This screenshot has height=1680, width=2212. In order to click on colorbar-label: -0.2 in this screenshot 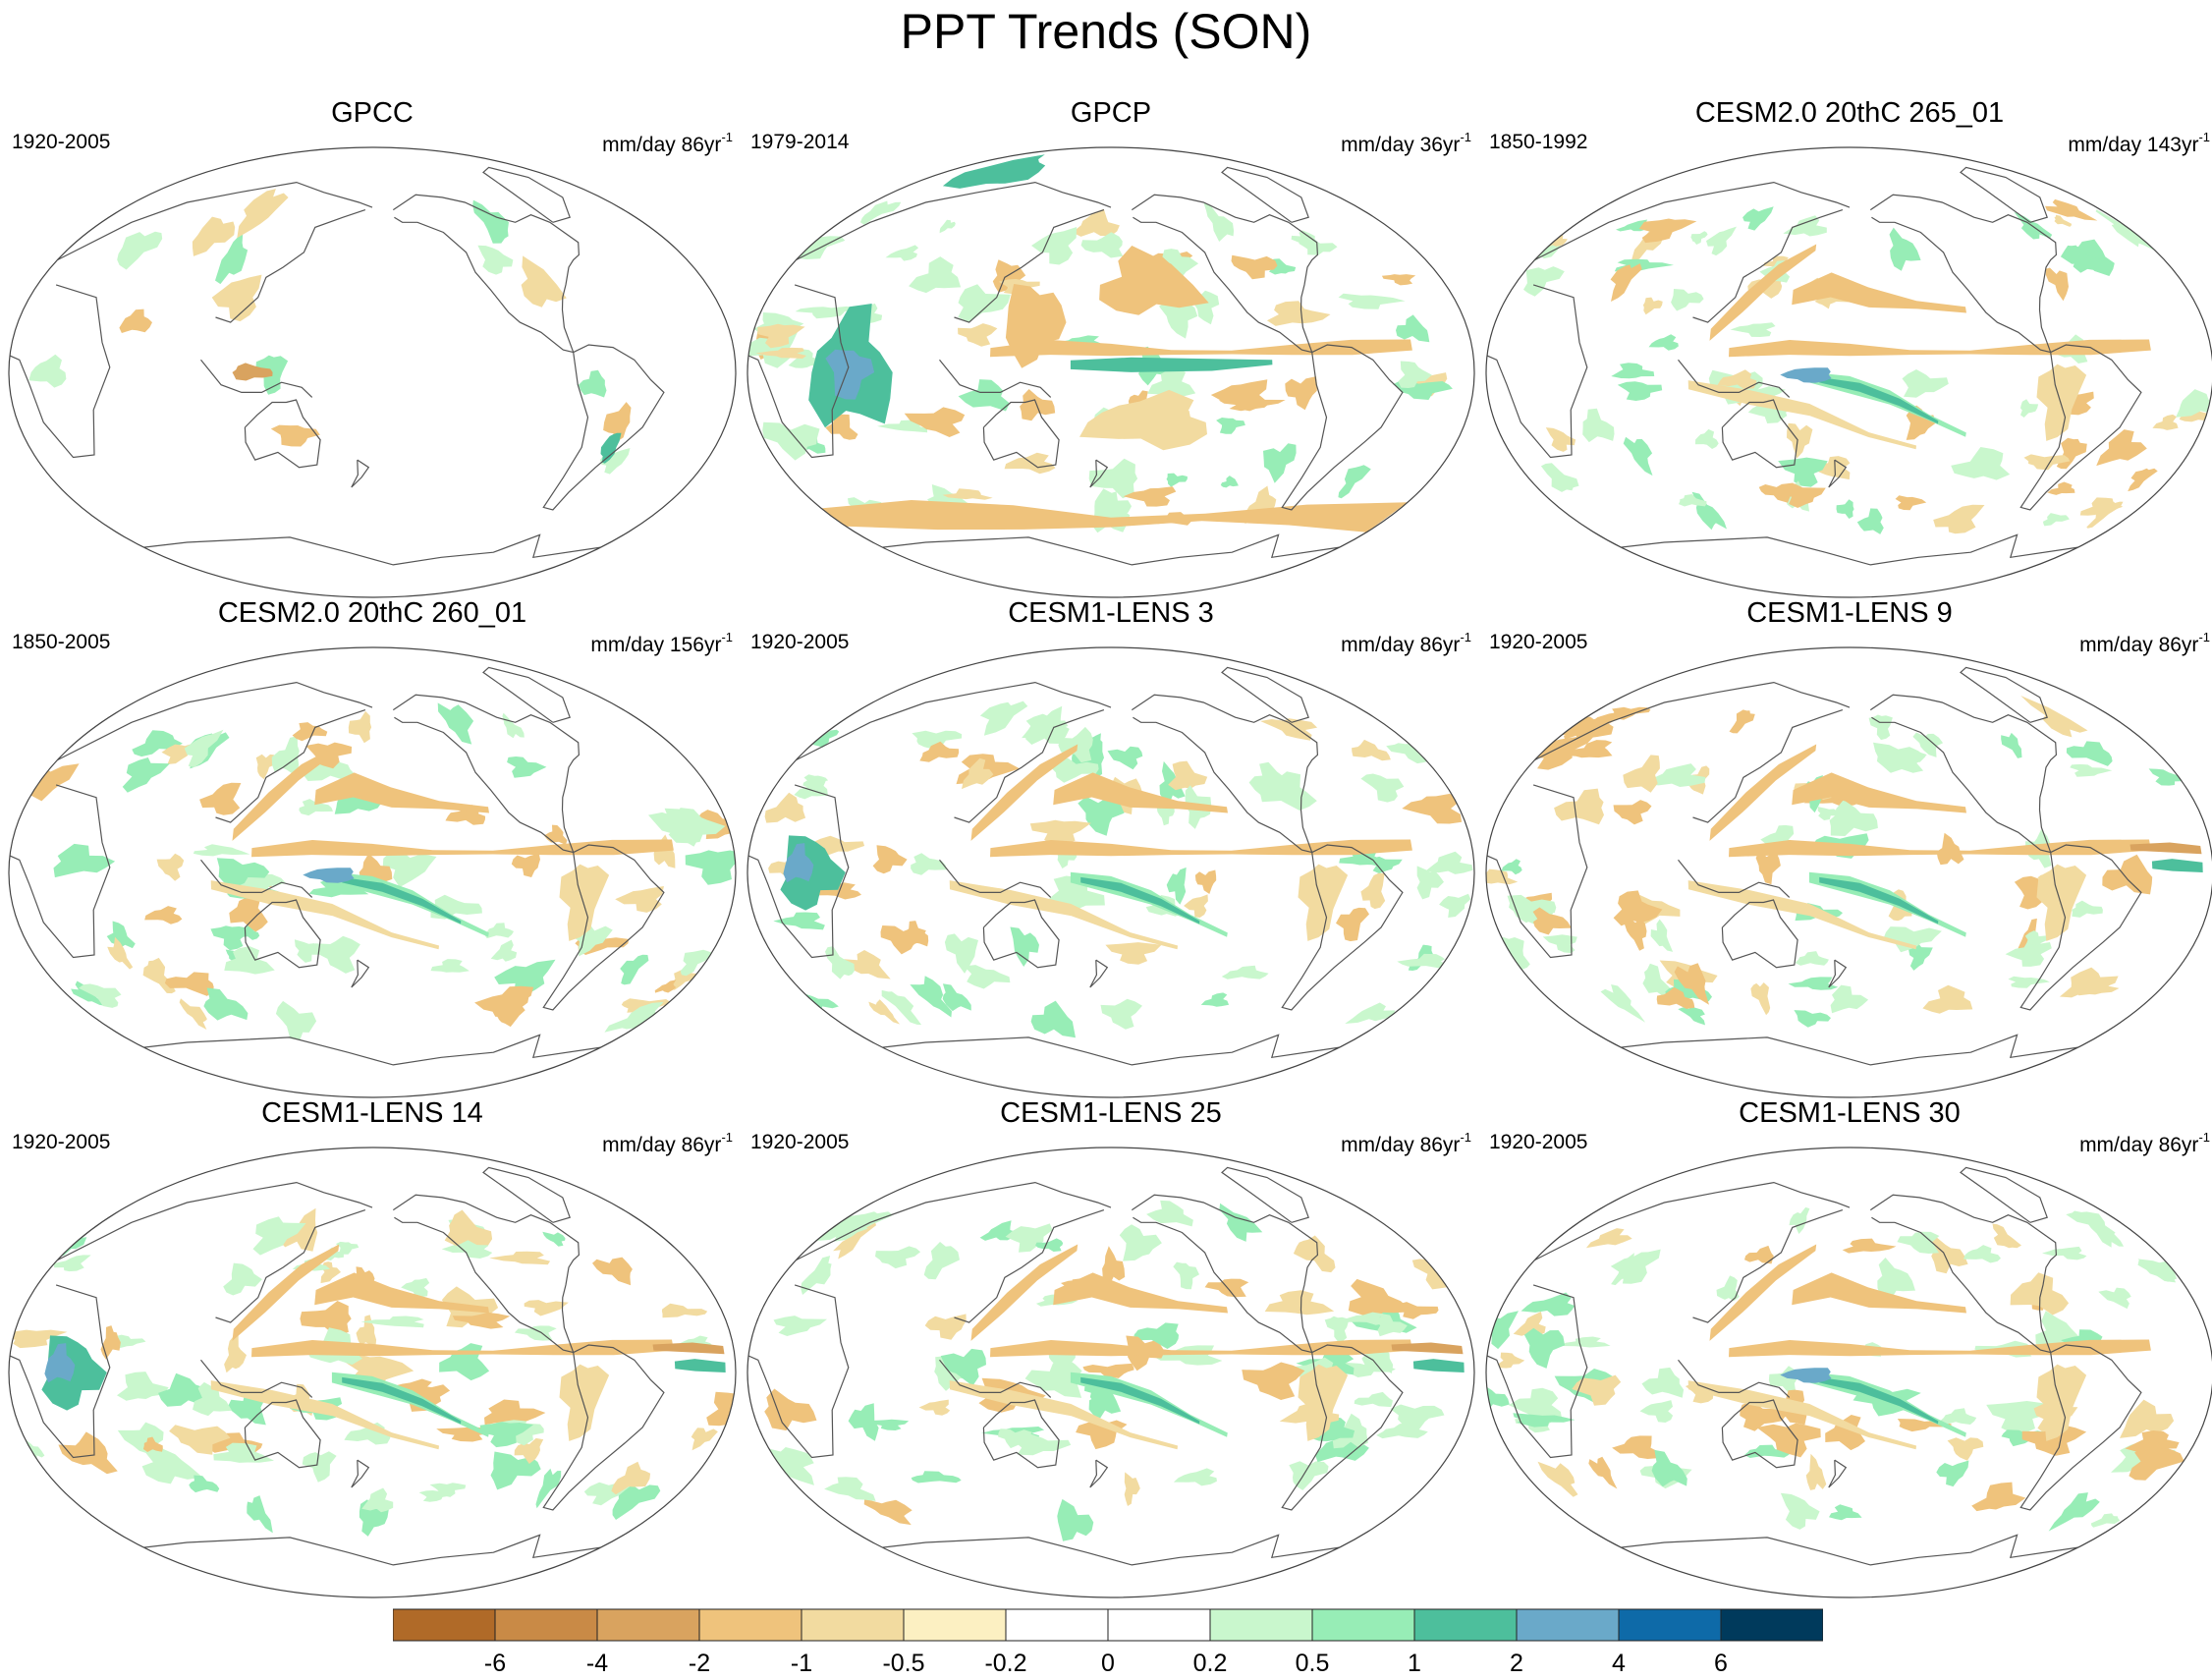, I will do `click(1005, 1663)`.